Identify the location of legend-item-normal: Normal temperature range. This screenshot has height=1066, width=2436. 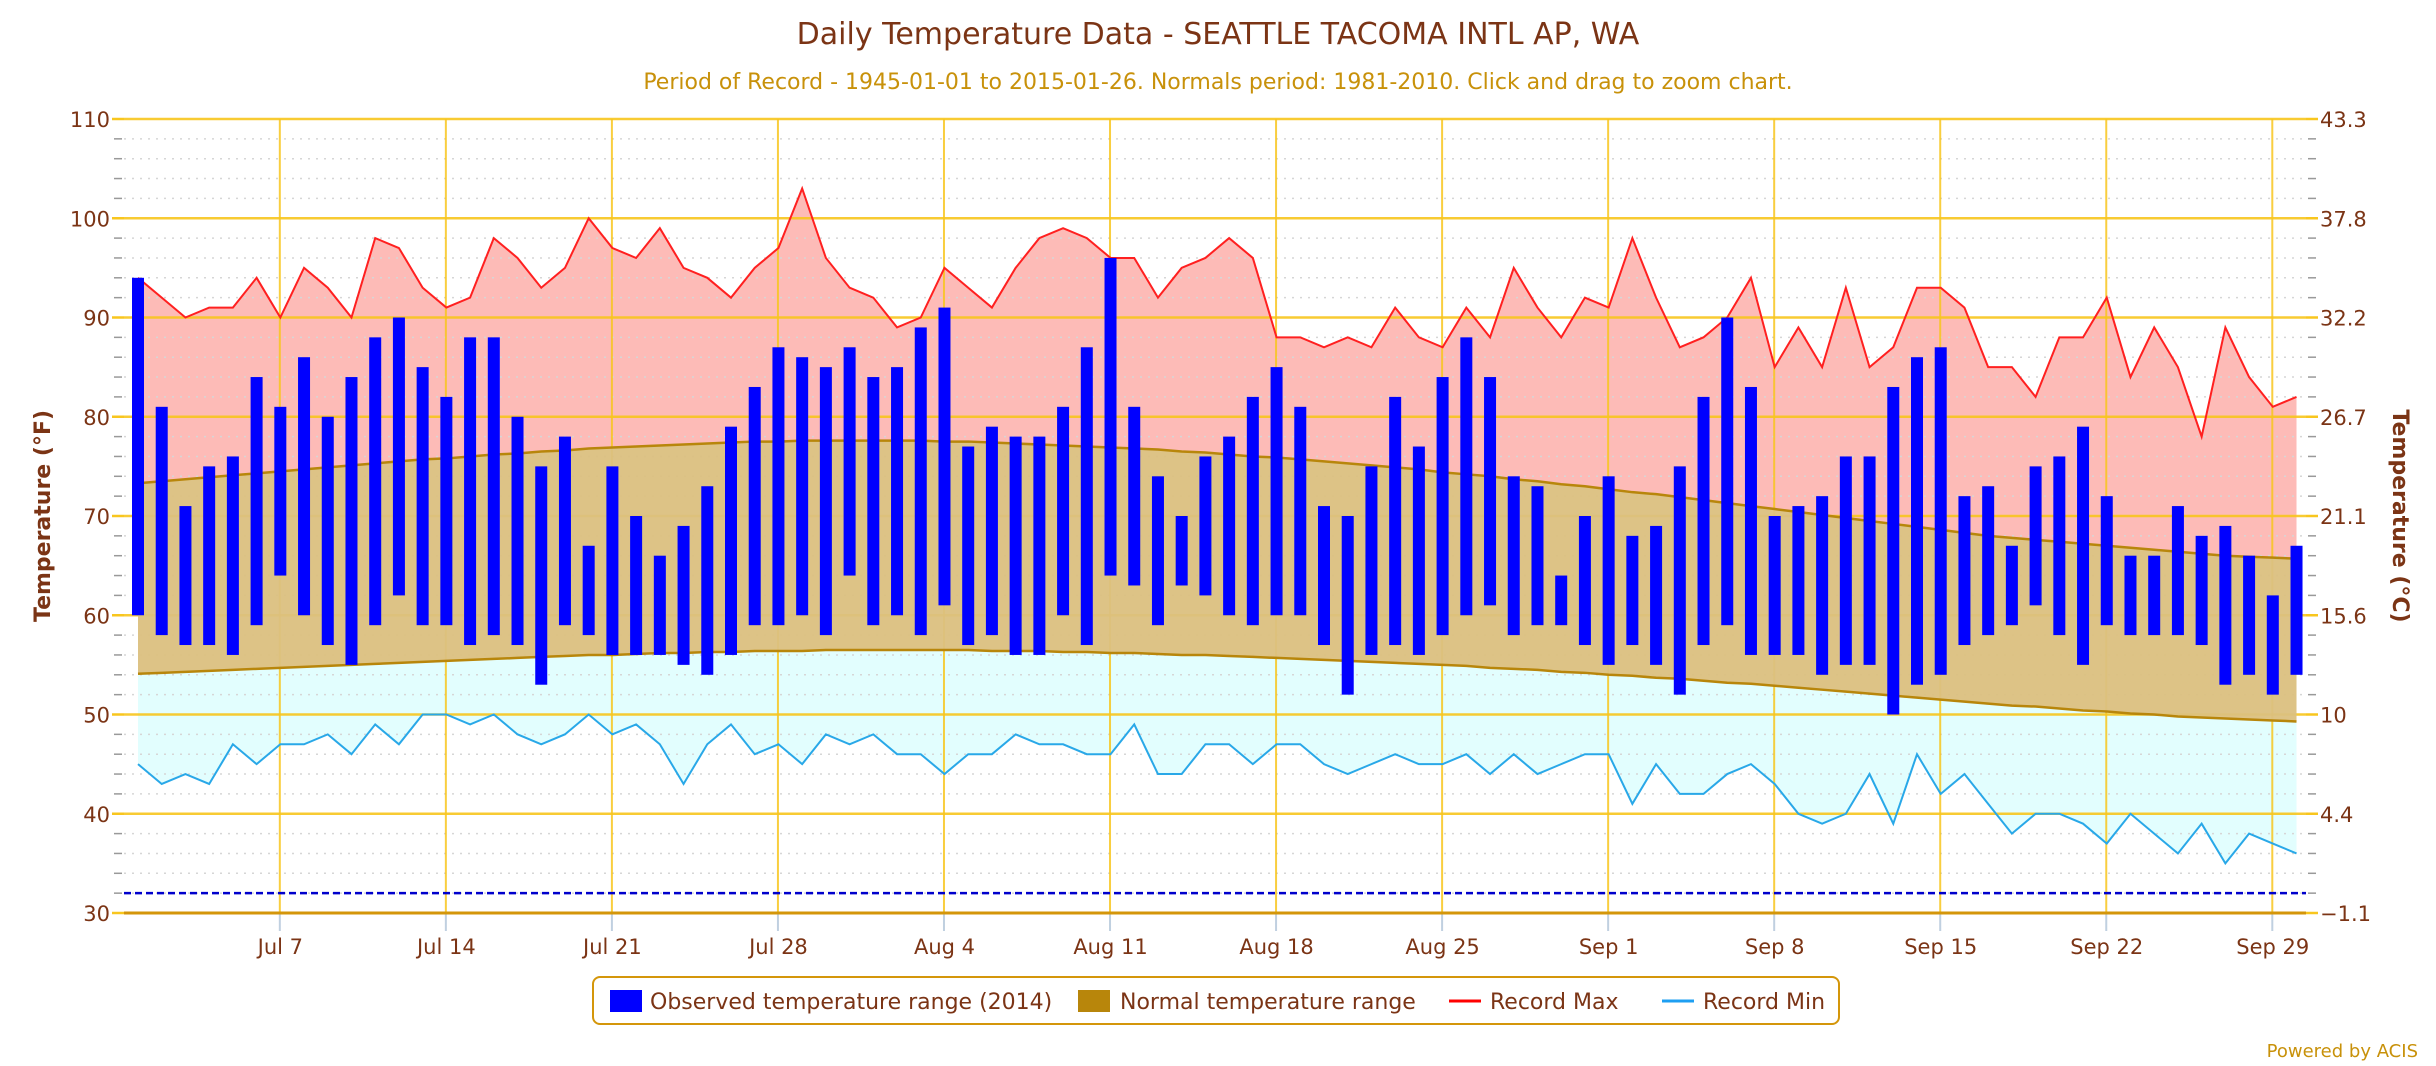
(1247, 1002).